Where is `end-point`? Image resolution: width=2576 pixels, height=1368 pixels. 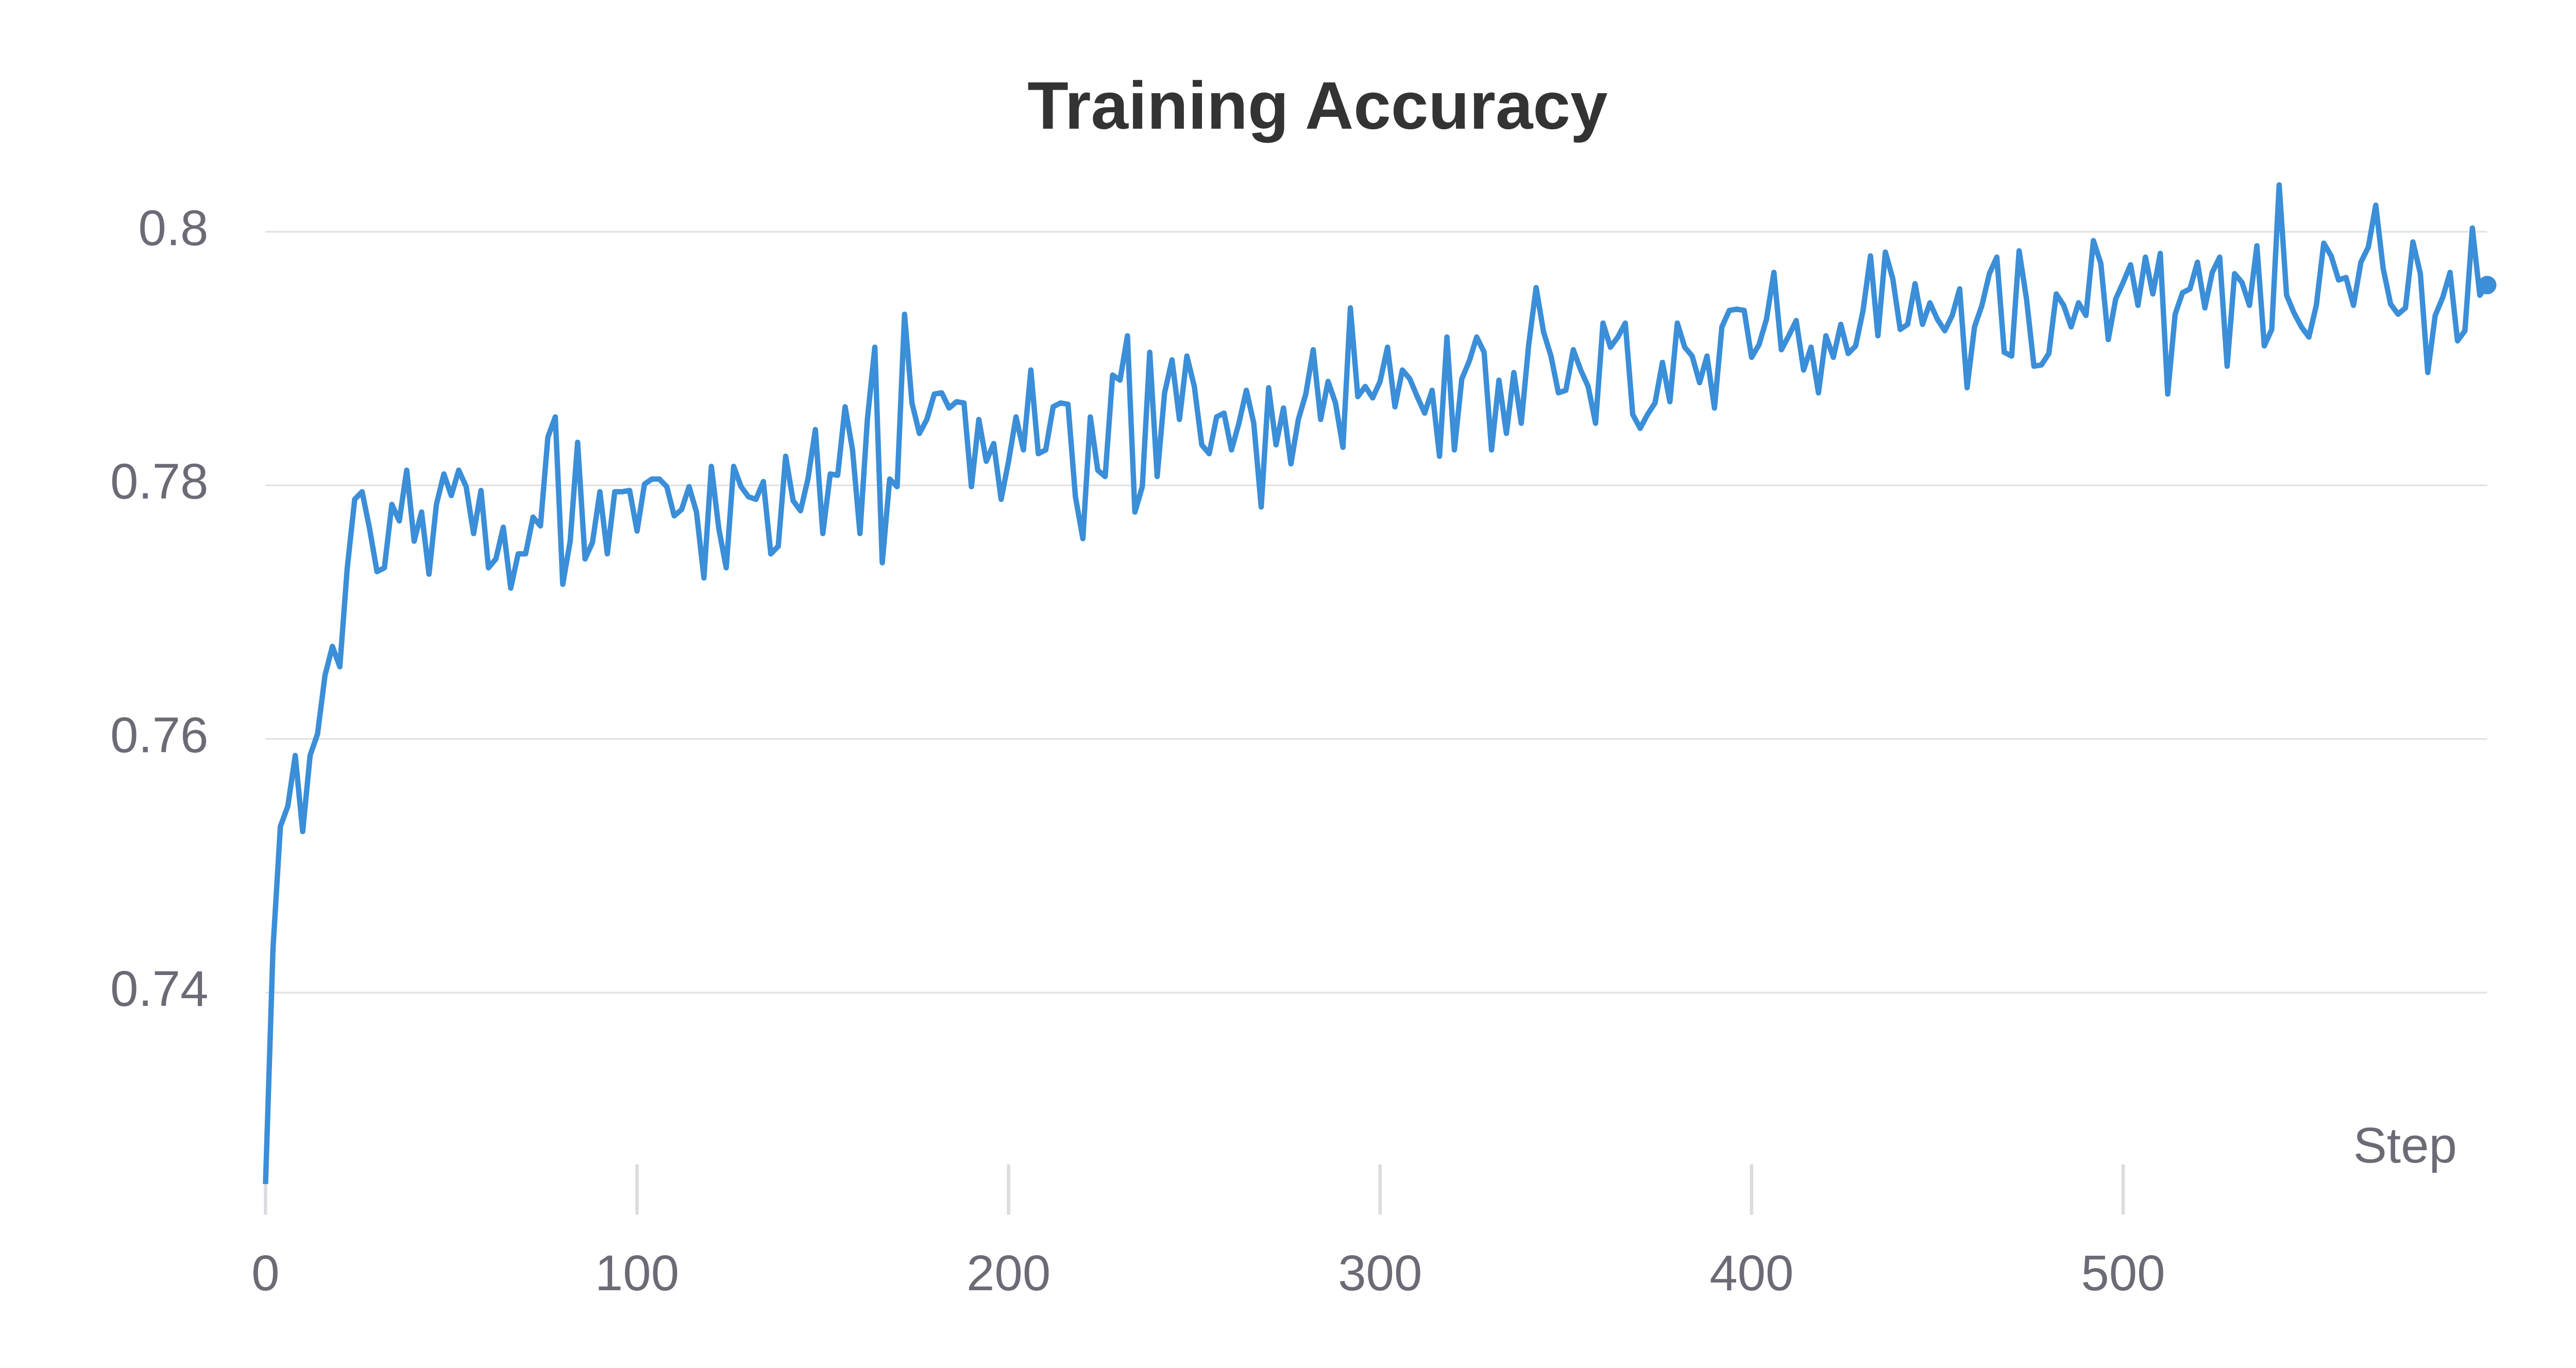 end-point is located at coordinates (2488, 285).